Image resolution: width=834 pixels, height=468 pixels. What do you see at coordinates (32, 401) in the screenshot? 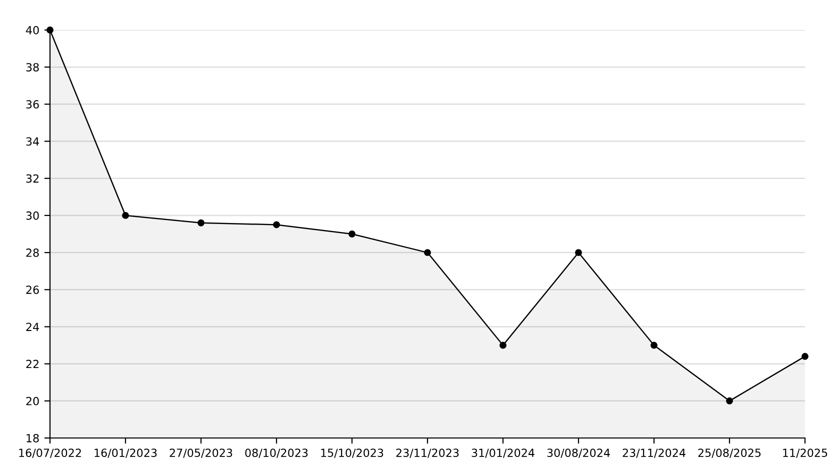
I see `y-tick-label: 20` at bounding box center [32, 401].